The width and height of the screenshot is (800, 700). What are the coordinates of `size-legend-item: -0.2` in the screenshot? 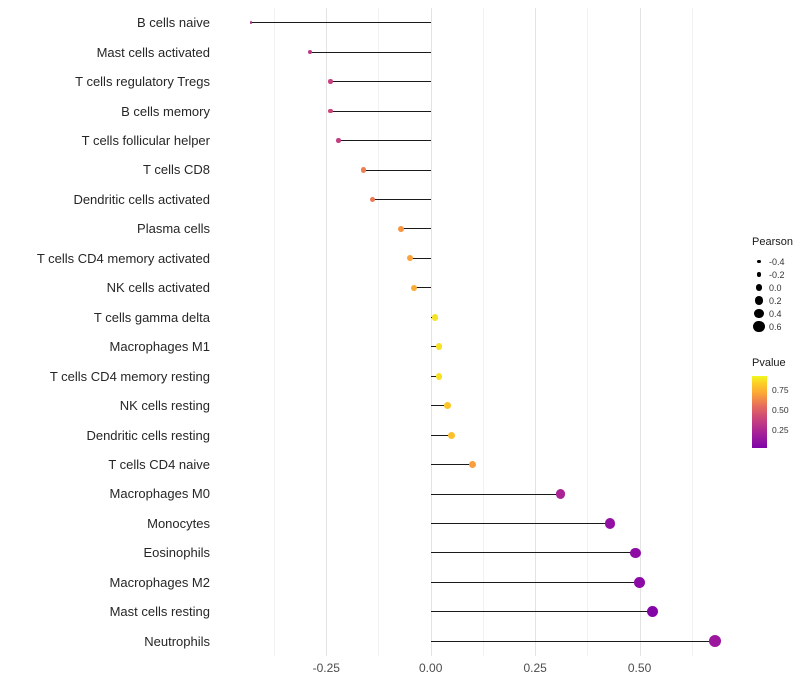 It's located at (776, 274).